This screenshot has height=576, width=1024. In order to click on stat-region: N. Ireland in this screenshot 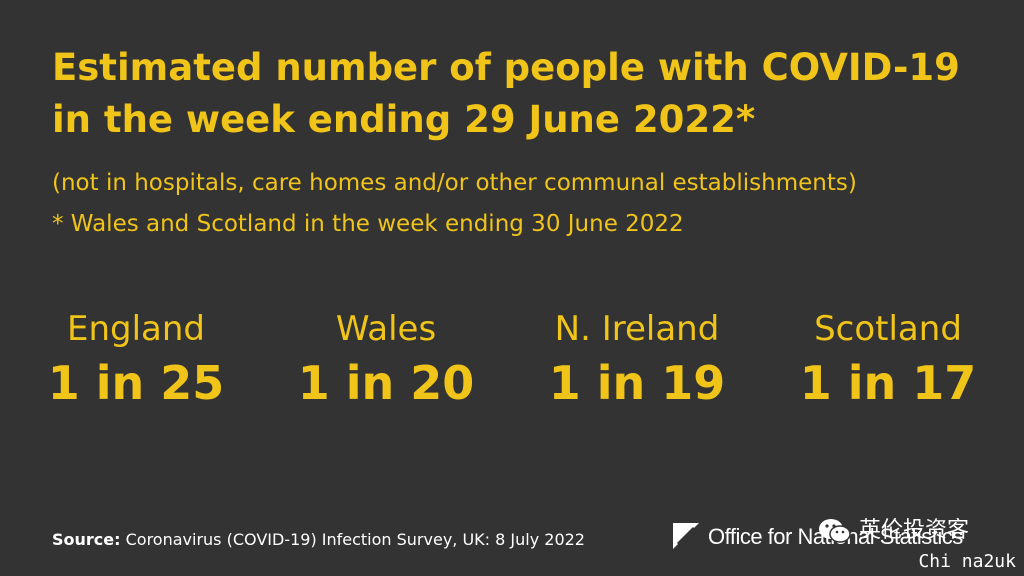, I will do `click(637, 329)`.